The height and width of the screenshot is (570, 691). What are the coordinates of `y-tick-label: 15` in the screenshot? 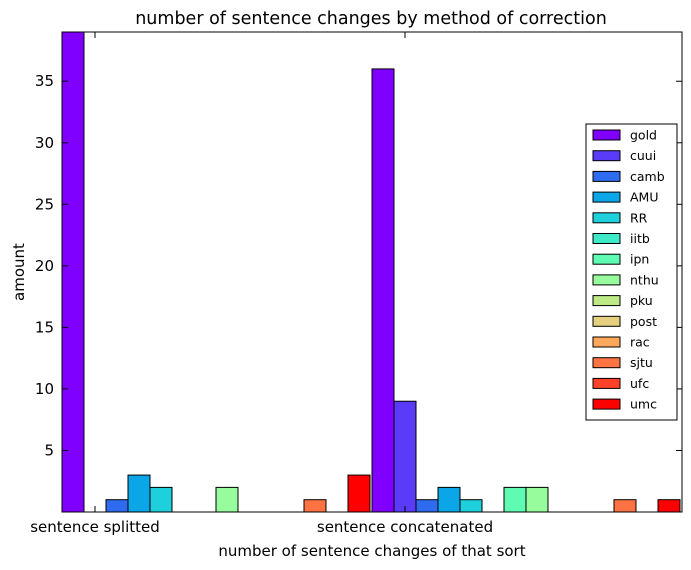 It's located at (44, 327).